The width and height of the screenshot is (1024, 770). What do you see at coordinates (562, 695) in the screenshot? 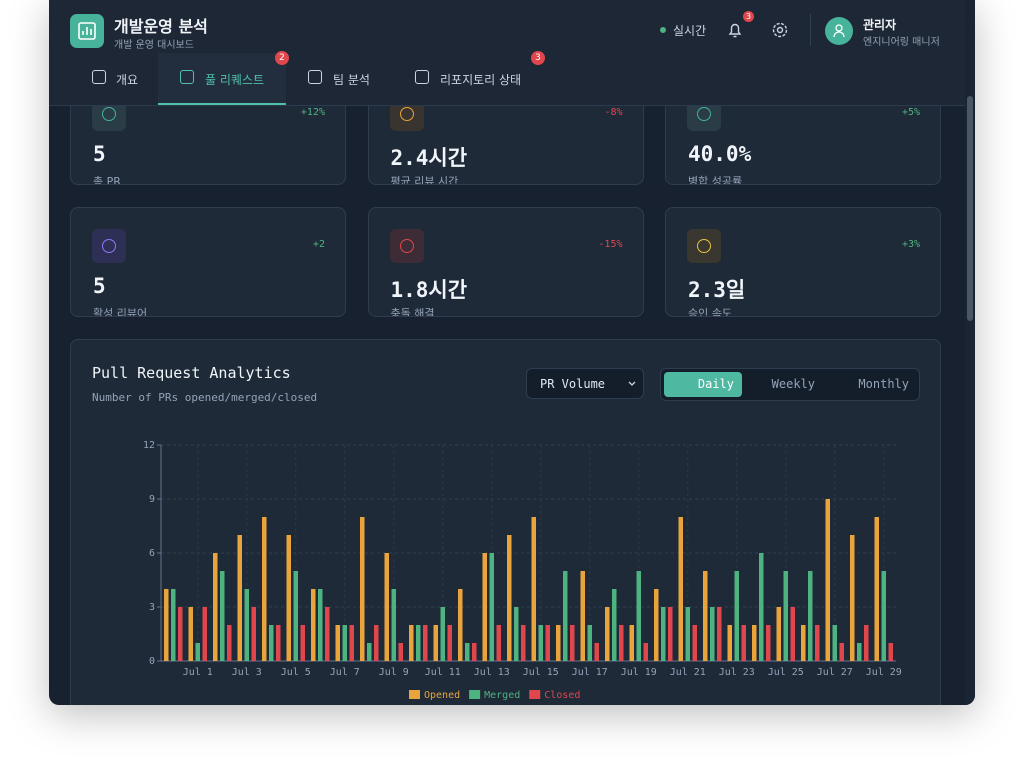
I see `legend-label: Closed` at bounding box center [562, 695].